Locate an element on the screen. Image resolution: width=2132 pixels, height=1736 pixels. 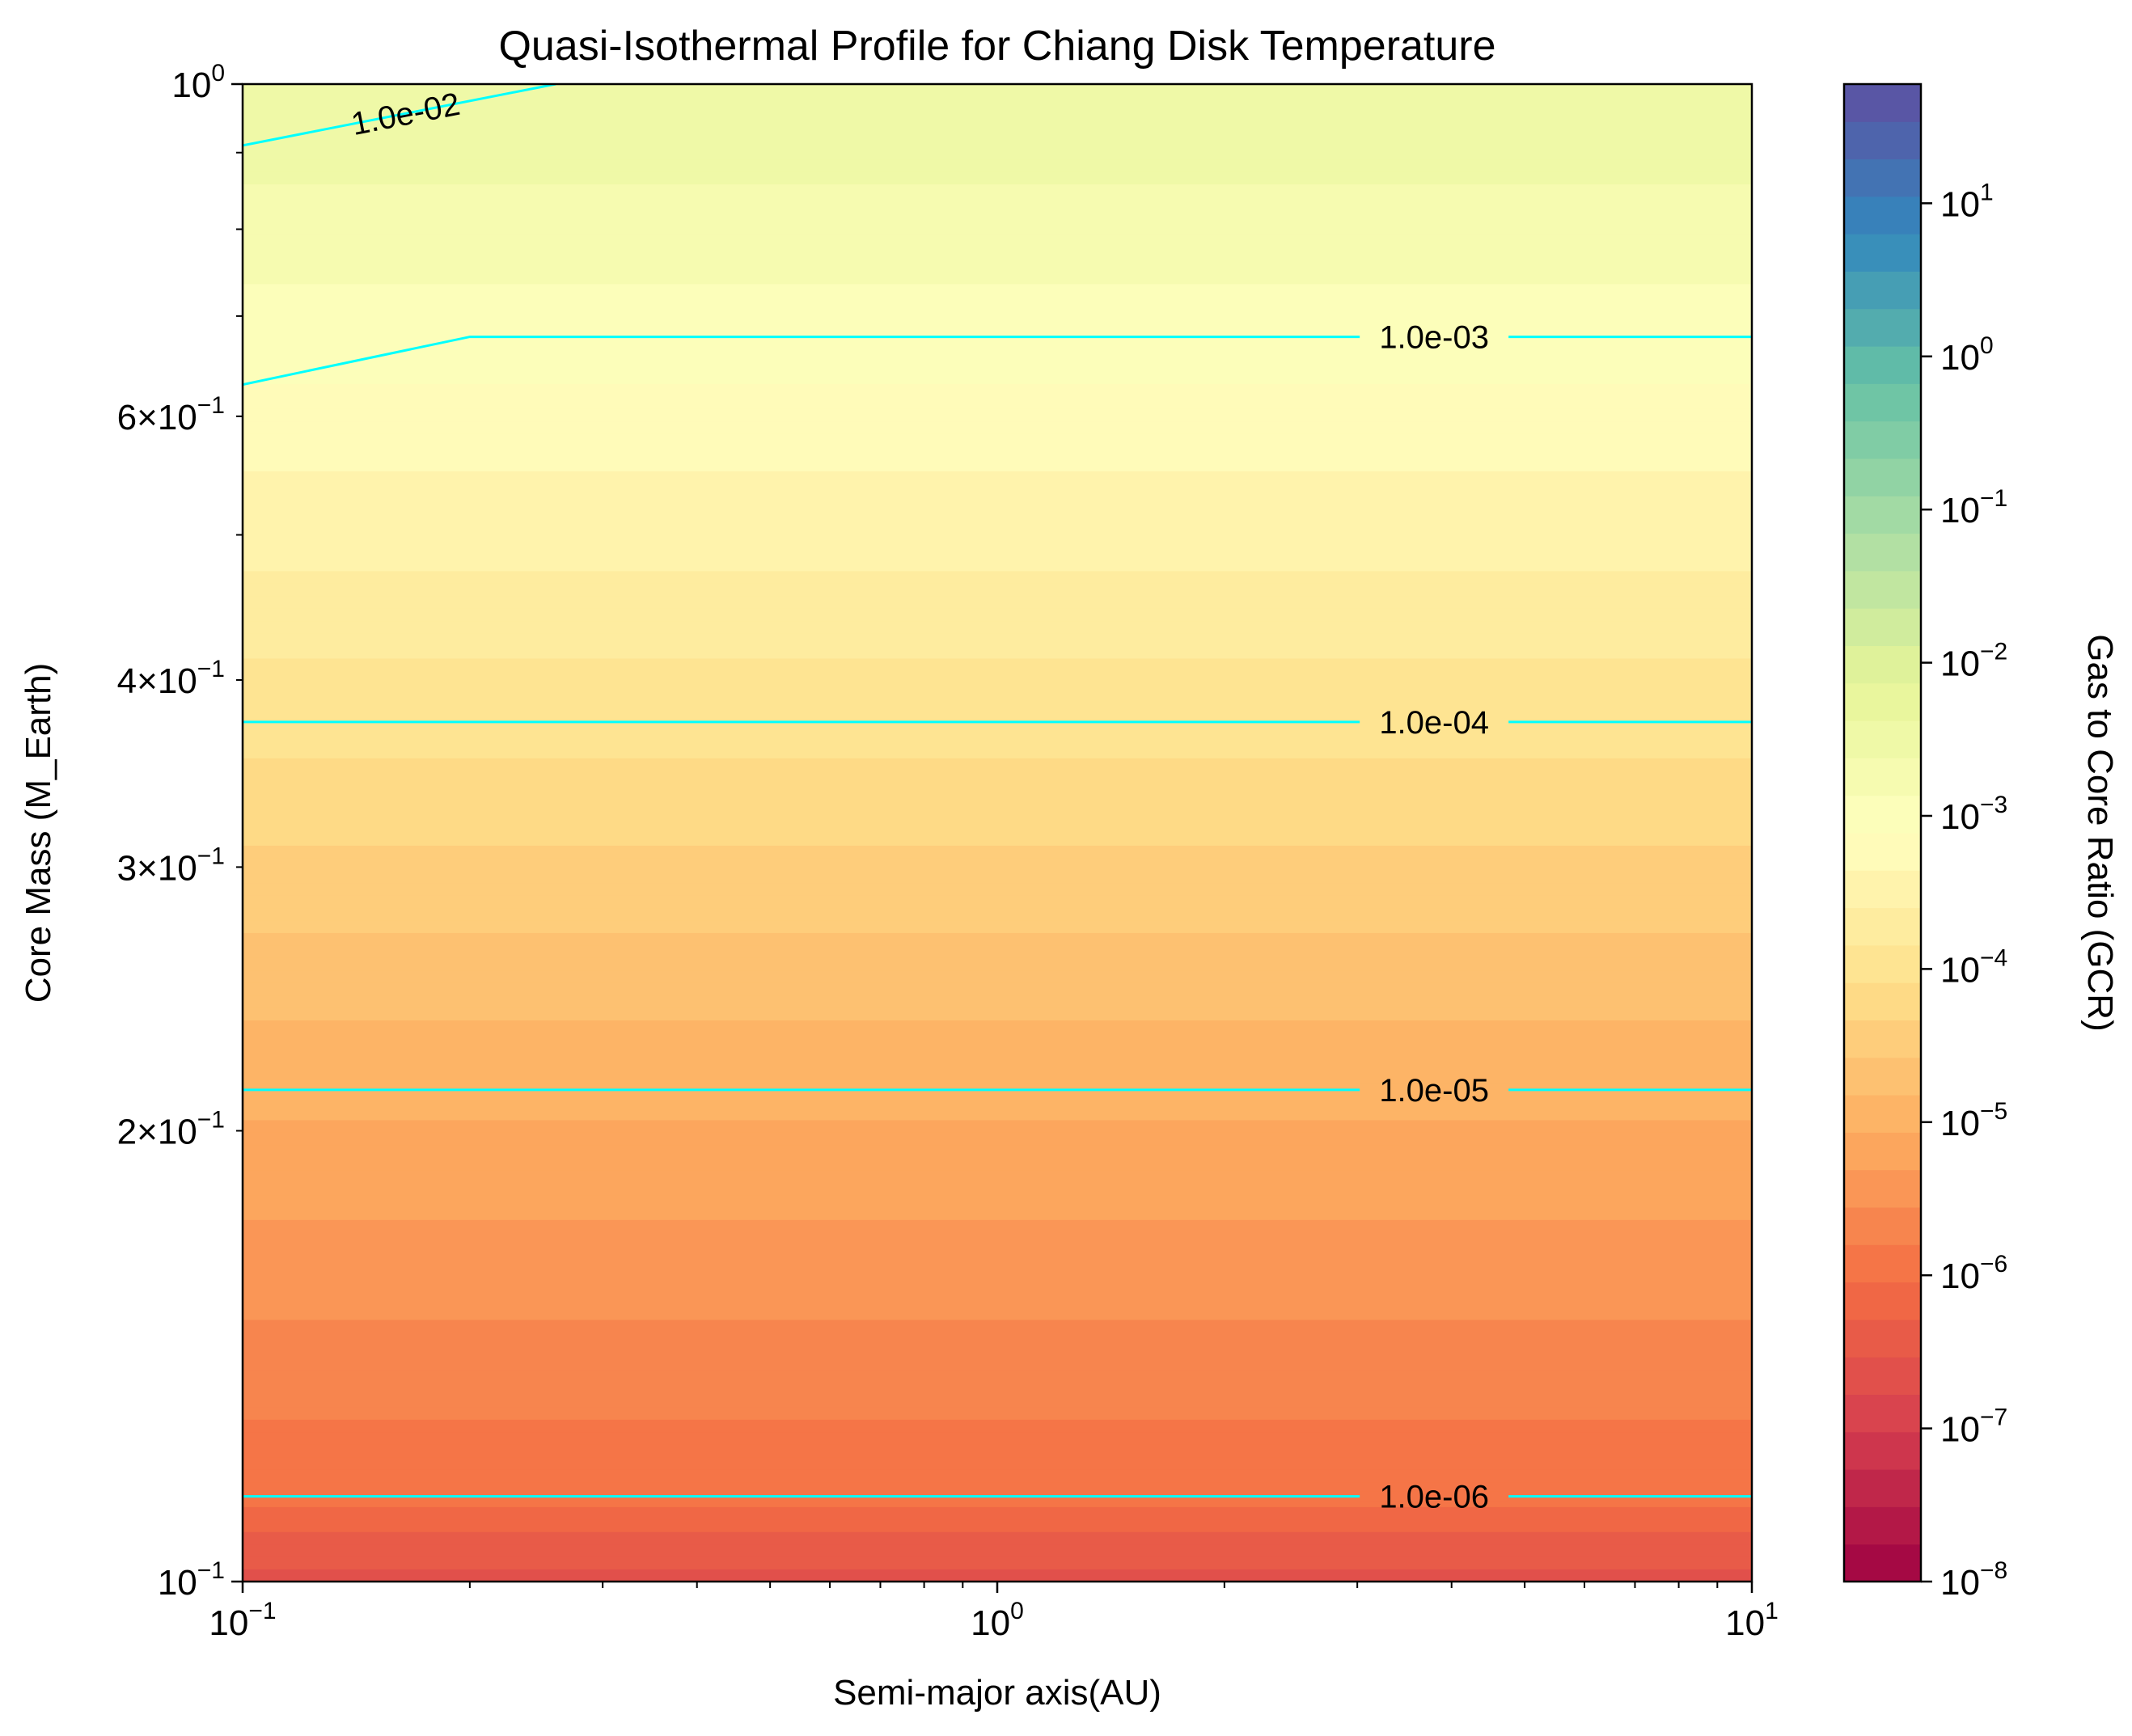
contour-label: 1.0e-05 is located at coordinates (1434, 1091).